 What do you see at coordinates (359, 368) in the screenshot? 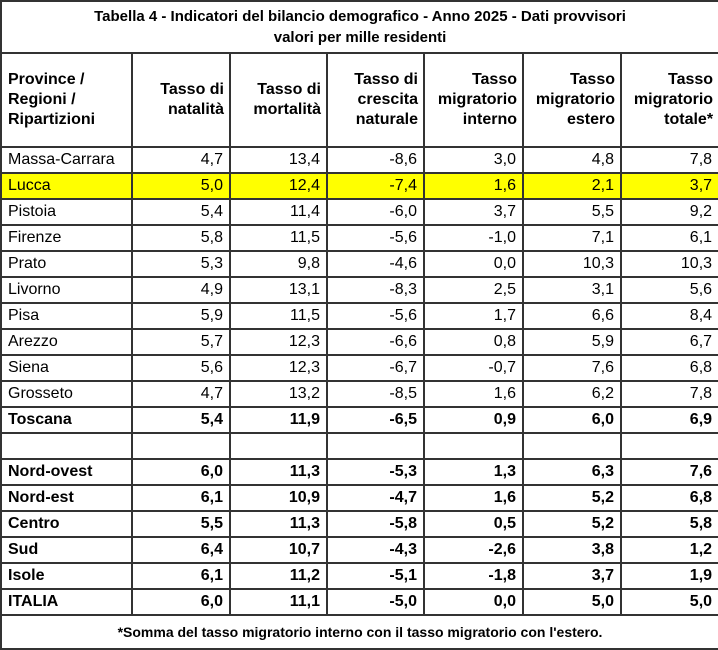
I see `table-row: Siena 5,6 12,3 -6,7 -0,7 7,6 6,8` at bounding box center [359, 368].